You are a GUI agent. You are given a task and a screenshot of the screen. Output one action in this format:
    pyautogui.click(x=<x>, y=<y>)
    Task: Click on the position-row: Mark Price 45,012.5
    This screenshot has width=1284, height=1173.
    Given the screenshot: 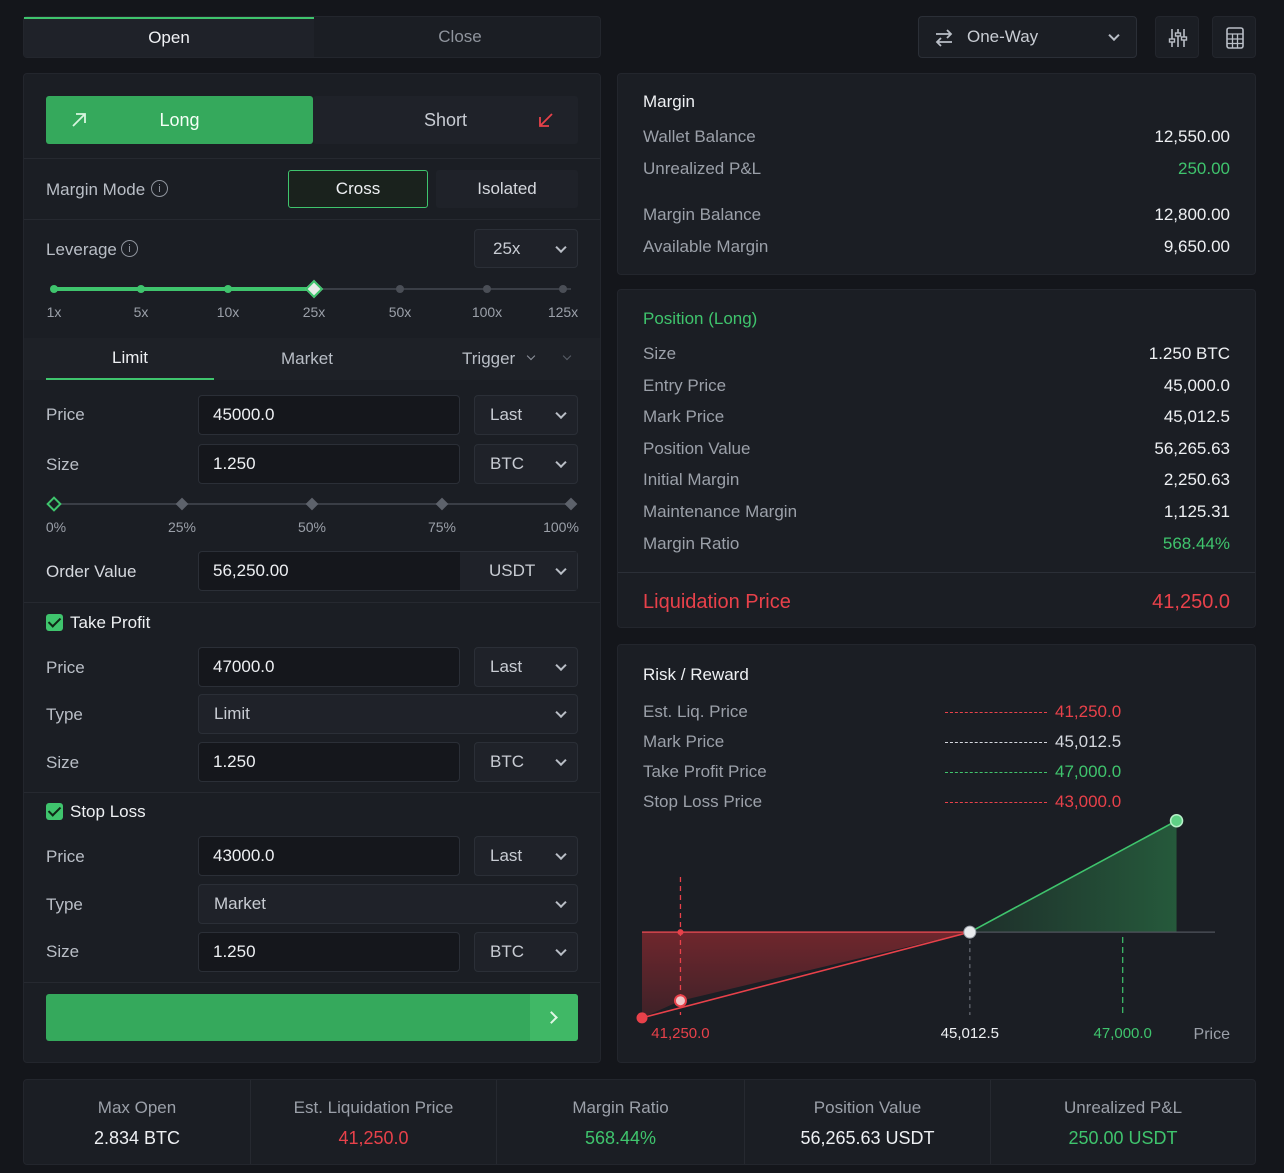 What is the action you would take?
    pyautogui.click(x=936, y=417)
    